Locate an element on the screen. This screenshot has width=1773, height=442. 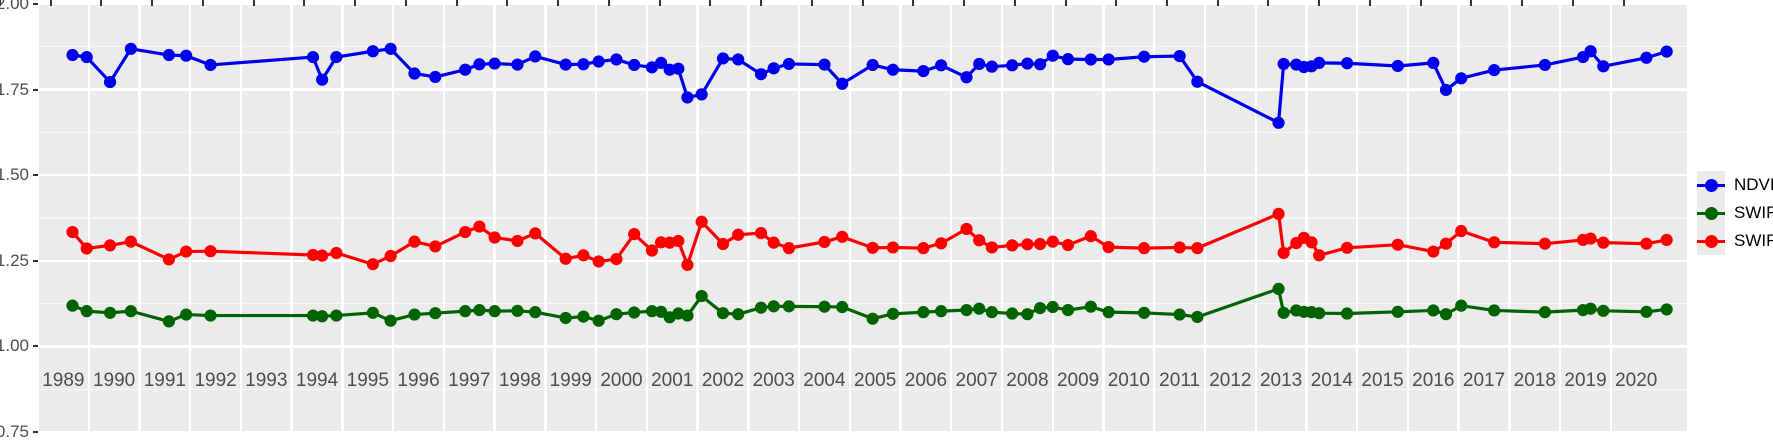
legend-item-swir2: SWIR2 is located at coordinates (1735, 213).